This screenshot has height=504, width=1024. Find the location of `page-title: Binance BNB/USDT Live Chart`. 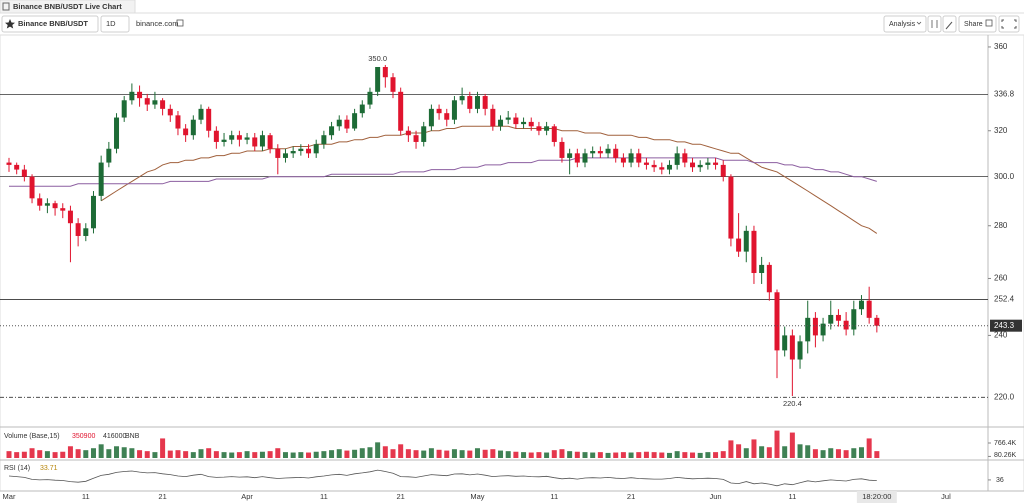

page-title: Binance BNB/USDT Live Chart is located at coordinates (67, 6).